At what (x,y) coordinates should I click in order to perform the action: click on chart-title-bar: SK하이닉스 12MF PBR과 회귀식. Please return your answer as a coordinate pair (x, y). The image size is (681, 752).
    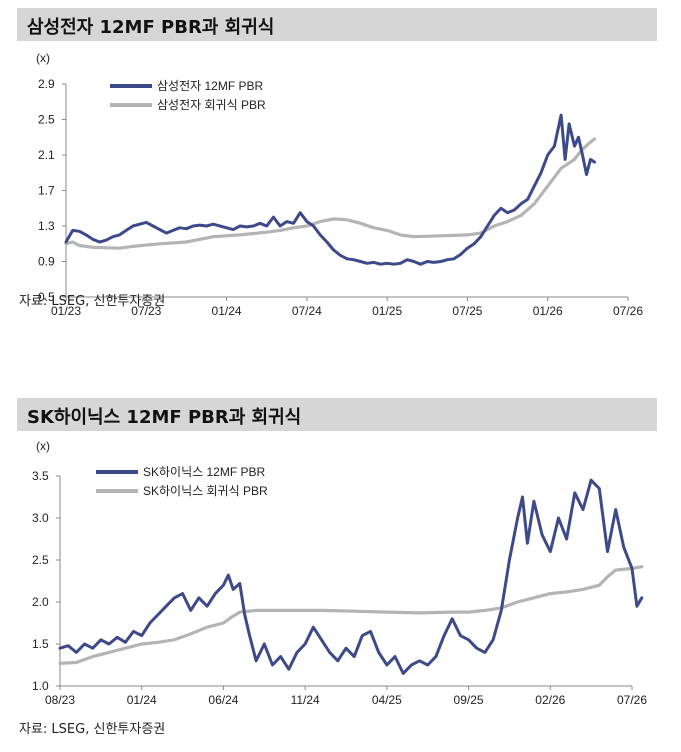
    Looking at the image, I should click on (337, 414).